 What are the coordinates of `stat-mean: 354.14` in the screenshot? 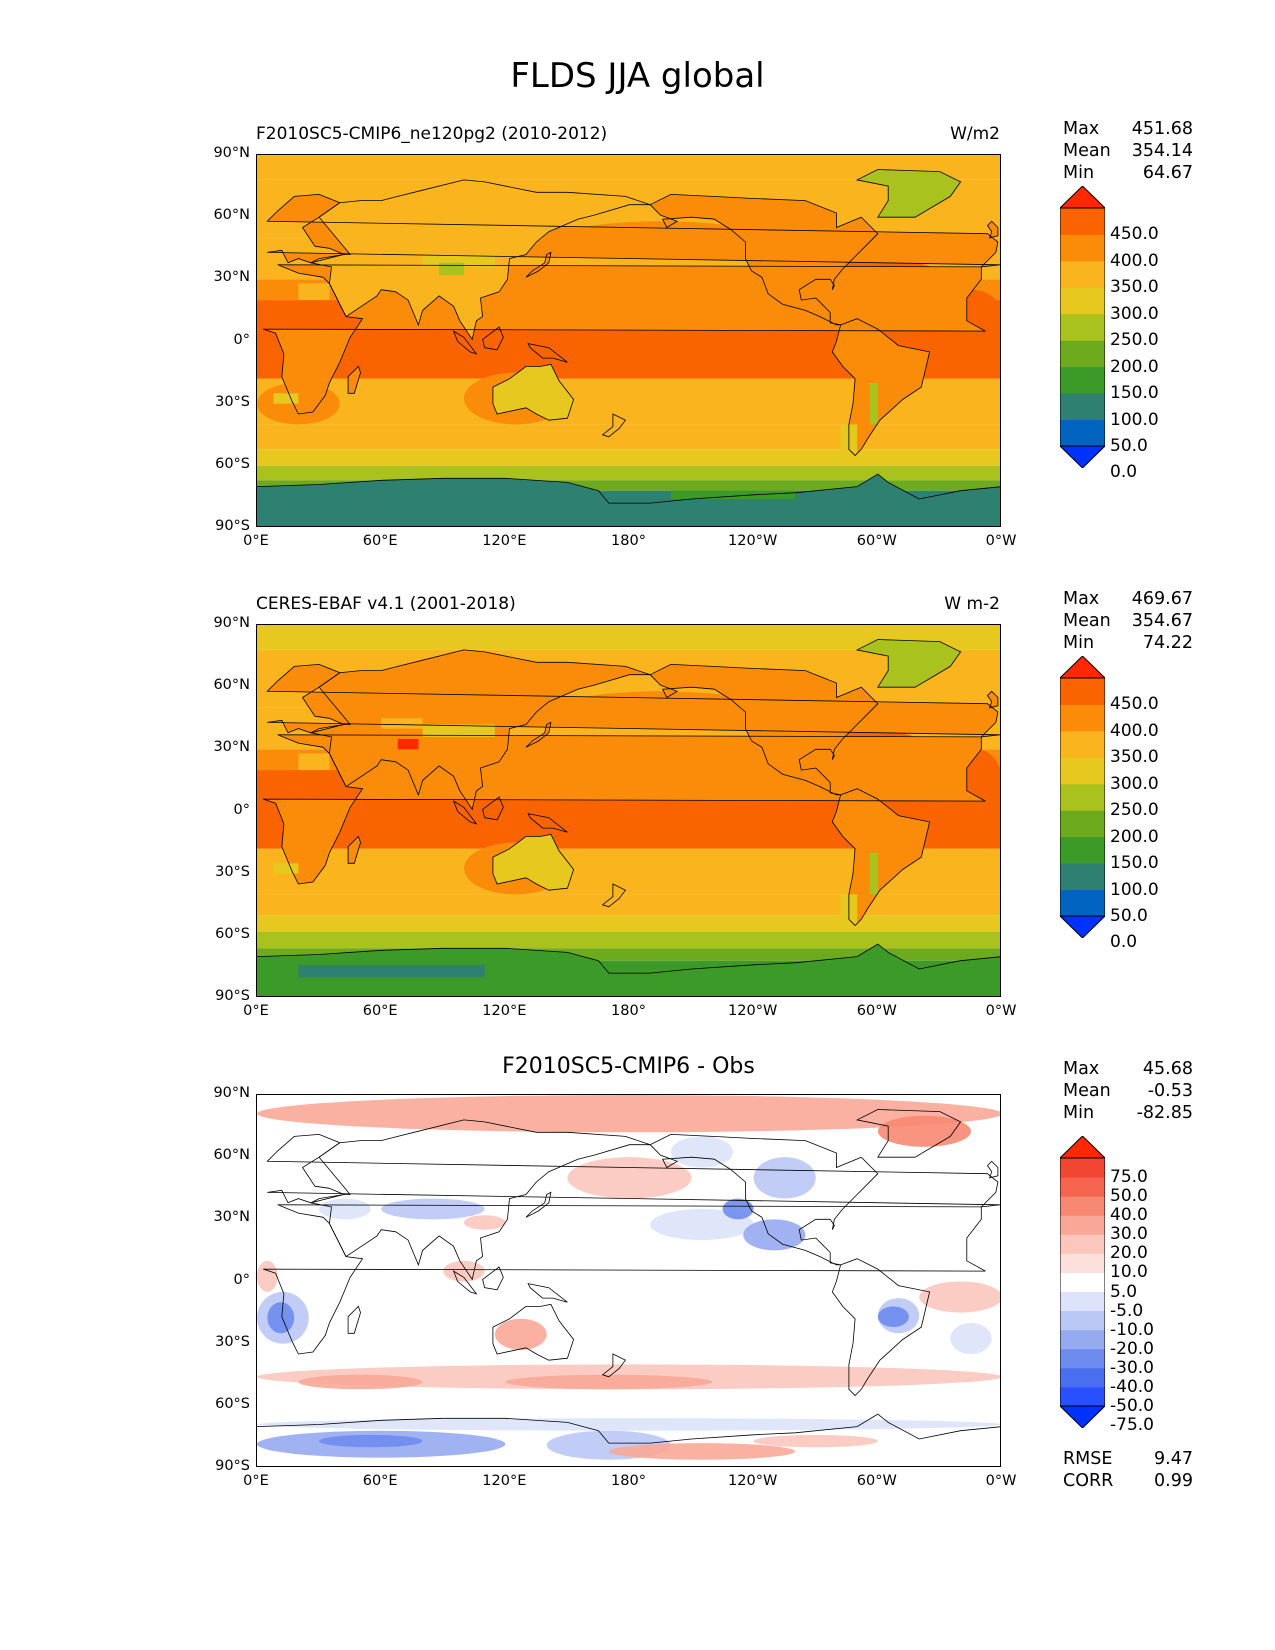 It's located at (1162, 151).